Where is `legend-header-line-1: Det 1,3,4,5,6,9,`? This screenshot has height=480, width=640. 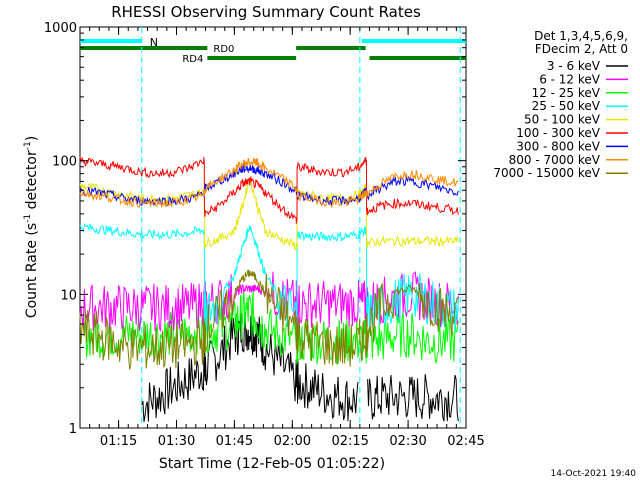
legend-header-line-1: Det 1,3,4,5,6,9, is located at coordinates (581, 36).